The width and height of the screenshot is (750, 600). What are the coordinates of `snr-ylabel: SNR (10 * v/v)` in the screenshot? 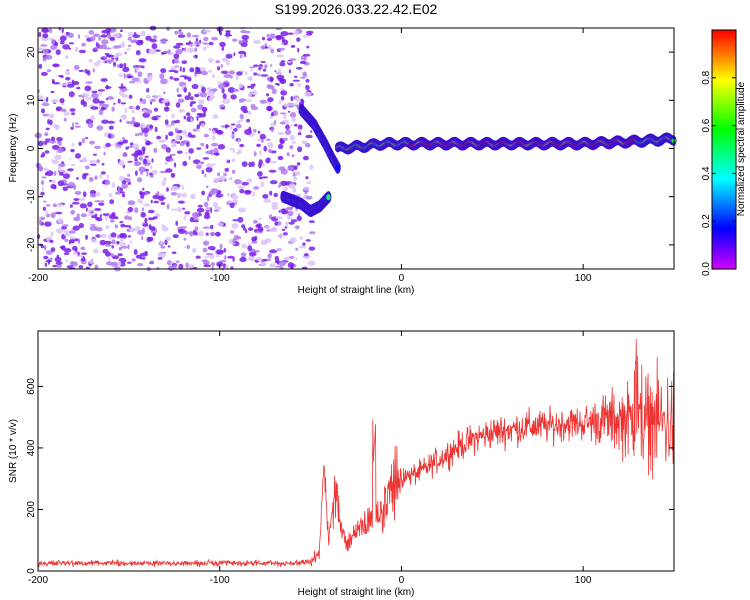 It's located at (13, 451).